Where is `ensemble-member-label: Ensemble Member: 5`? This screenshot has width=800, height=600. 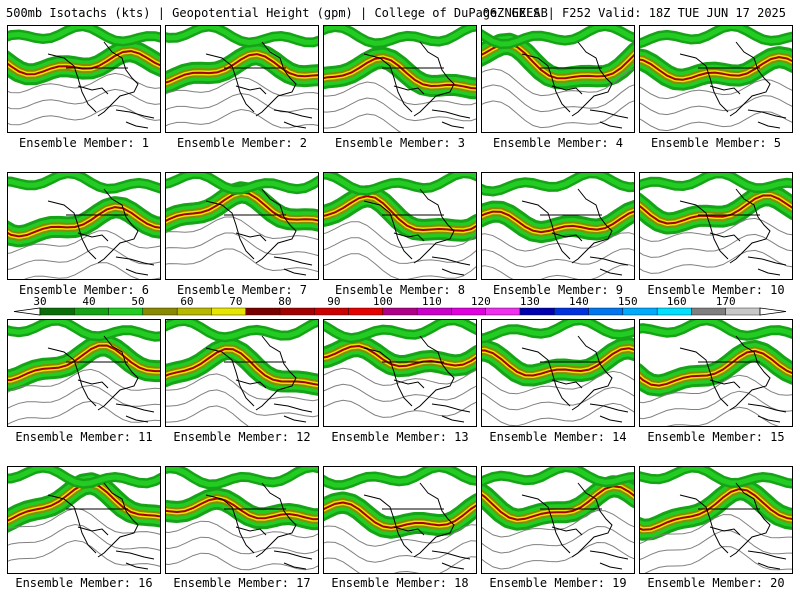
ensemble-member-label: Ensemble Member: 5 is located at coordinates (716, 143).